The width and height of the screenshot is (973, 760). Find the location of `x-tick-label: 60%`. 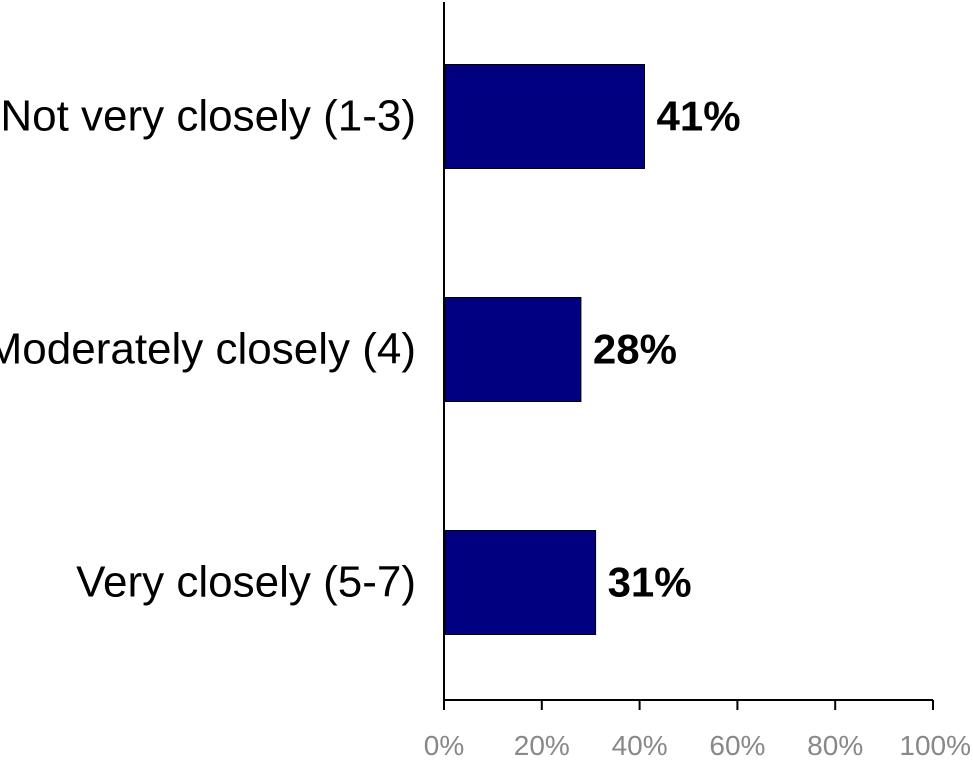

x-tick-label: 60% is located at coordinates (737, 745).